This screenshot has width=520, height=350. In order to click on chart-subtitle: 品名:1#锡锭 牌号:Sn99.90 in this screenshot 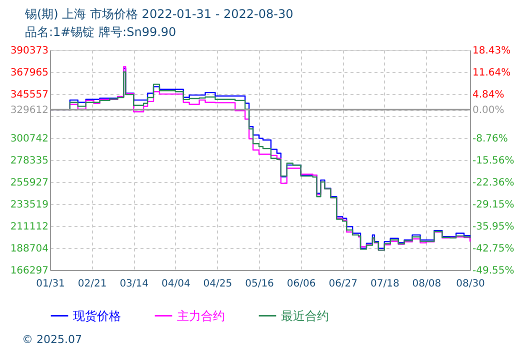, I will do `click(100, 32)`.